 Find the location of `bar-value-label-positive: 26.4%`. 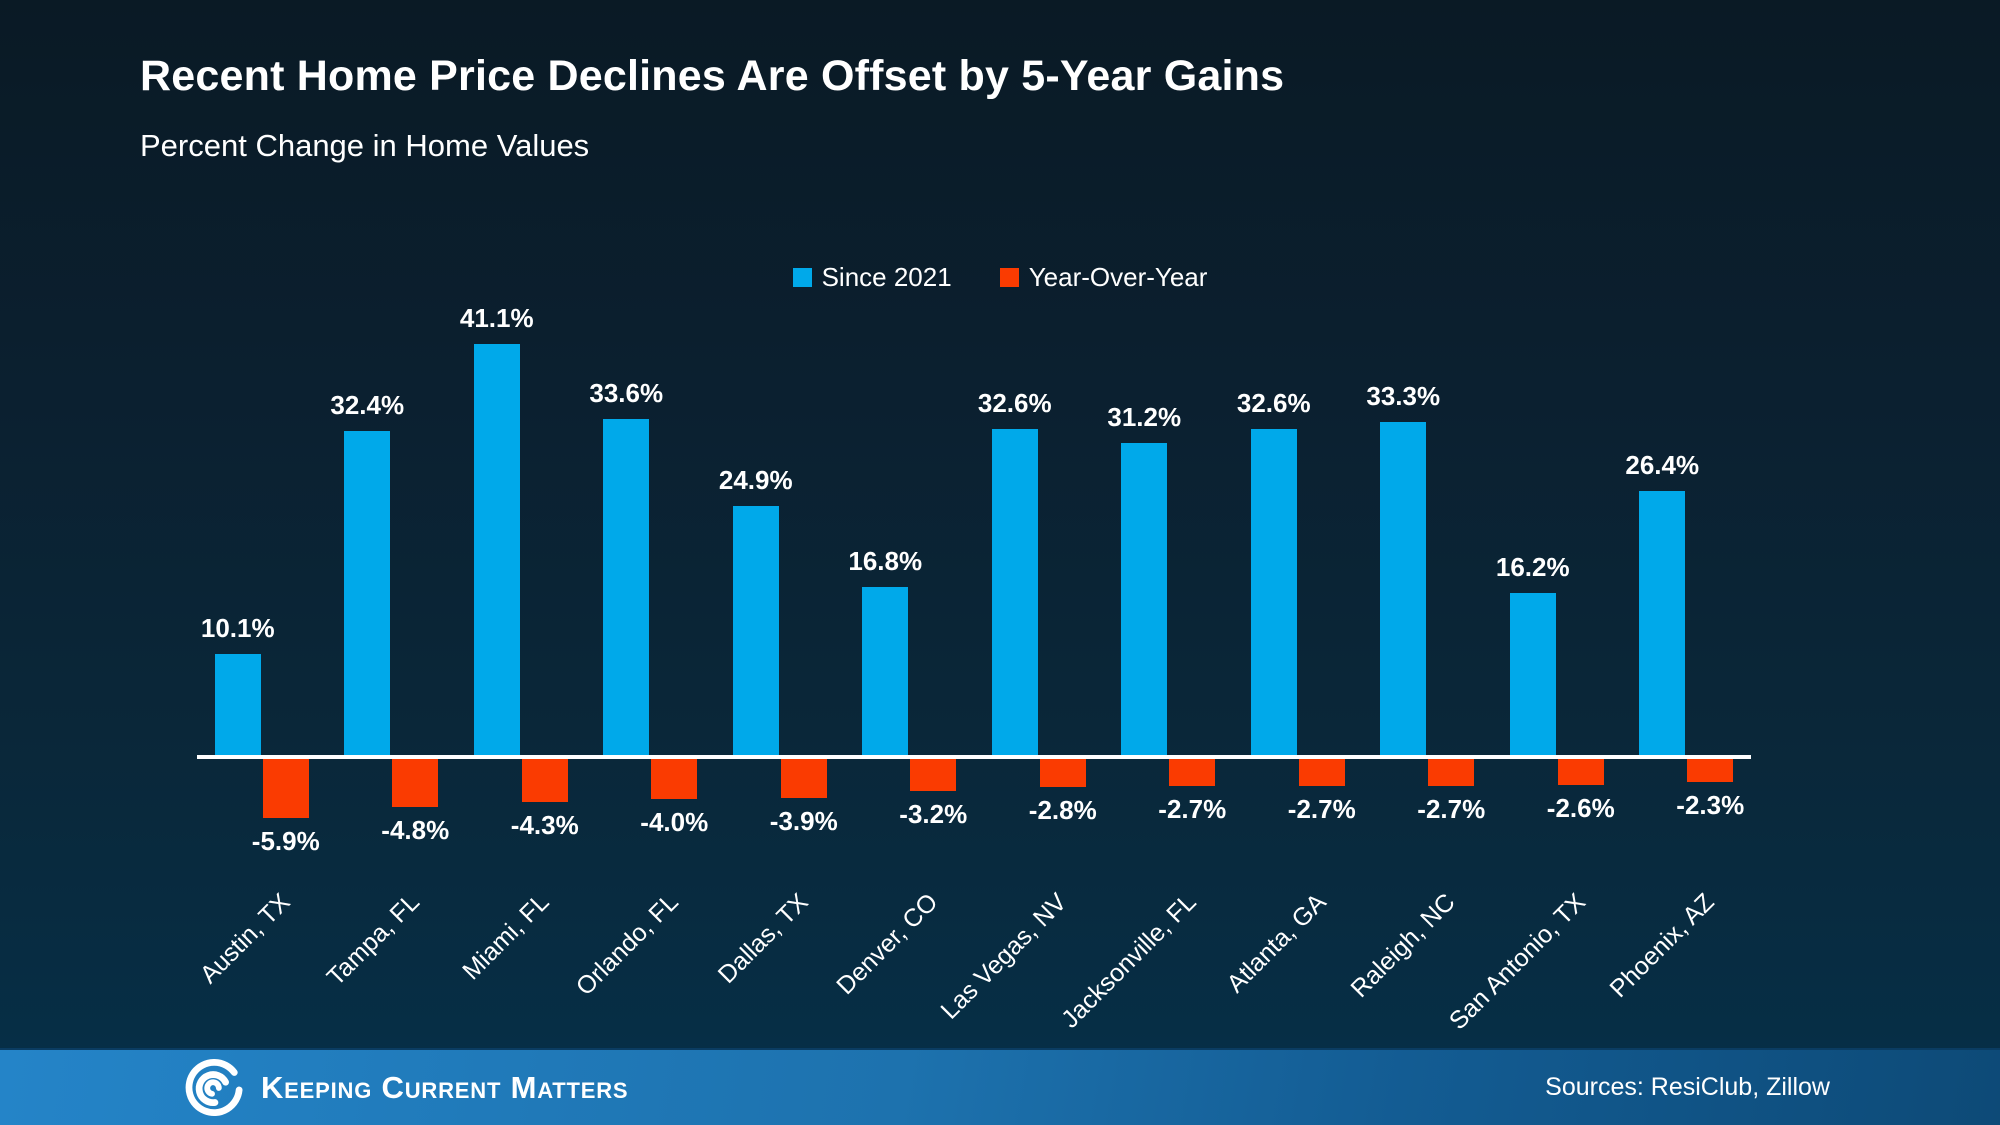

bar-value-label-positive: 26.4% is located at coordinates (1662, 465).